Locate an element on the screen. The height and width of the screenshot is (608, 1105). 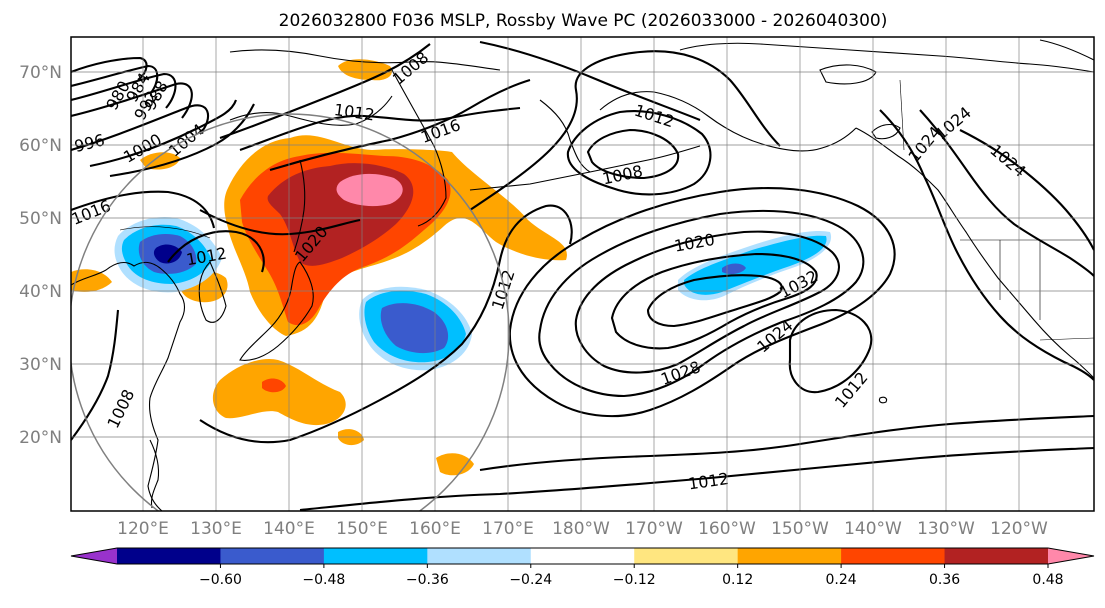
isobar-1020-west is located at coordinates (280, 222).